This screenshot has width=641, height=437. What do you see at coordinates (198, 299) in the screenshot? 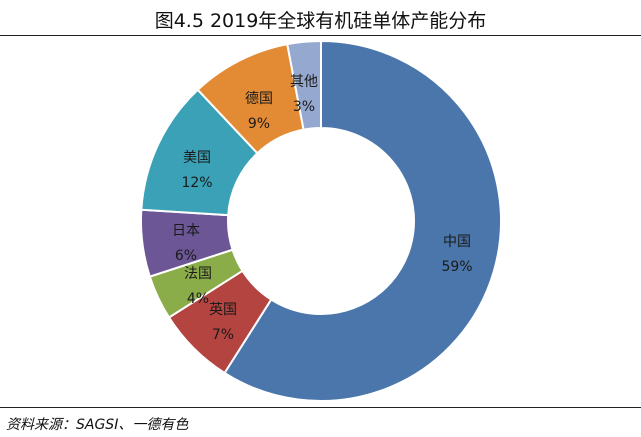
I see `slice-value-label: 4%` at bounding box center [198, 299].